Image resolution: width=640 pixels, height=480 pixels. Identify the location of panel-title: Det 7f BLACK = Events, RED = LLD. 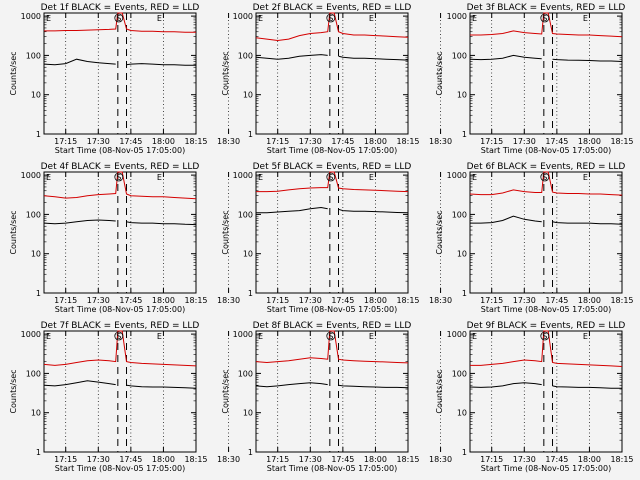
(120, 326).